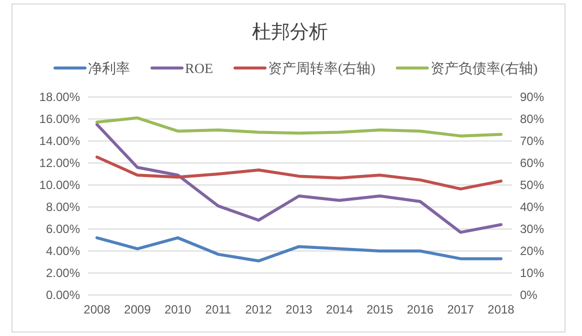  What do you see at coordinates (460, 309) in the screenshot?
I see `x-tick-label: 2017` at bounding box center [460, 309].